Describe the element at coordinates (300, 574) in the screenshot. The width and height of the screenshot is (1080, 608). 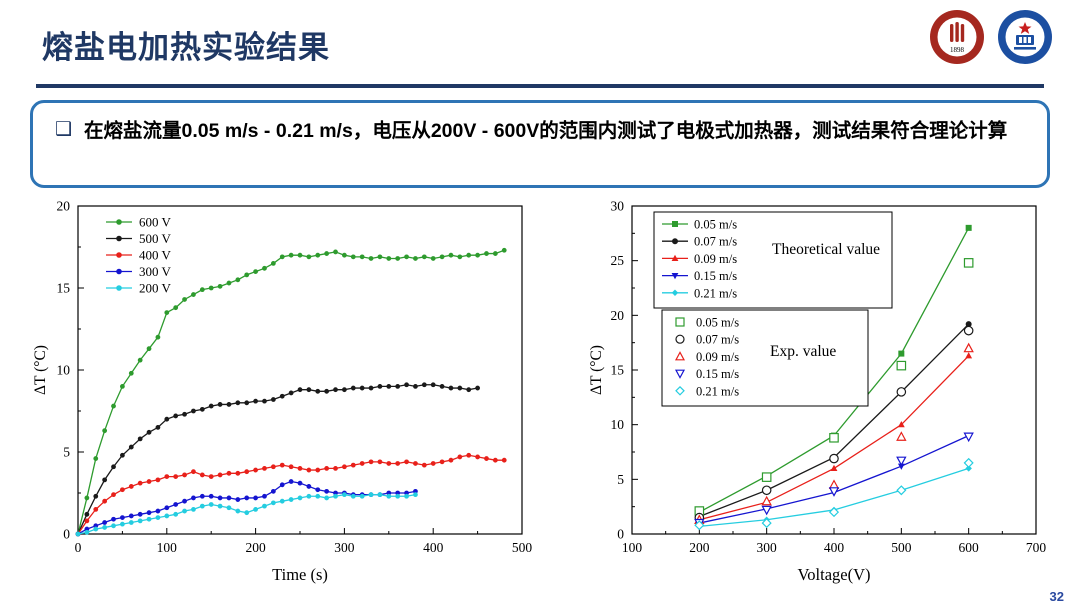
I see `svg-text: Time (s)` at that location.